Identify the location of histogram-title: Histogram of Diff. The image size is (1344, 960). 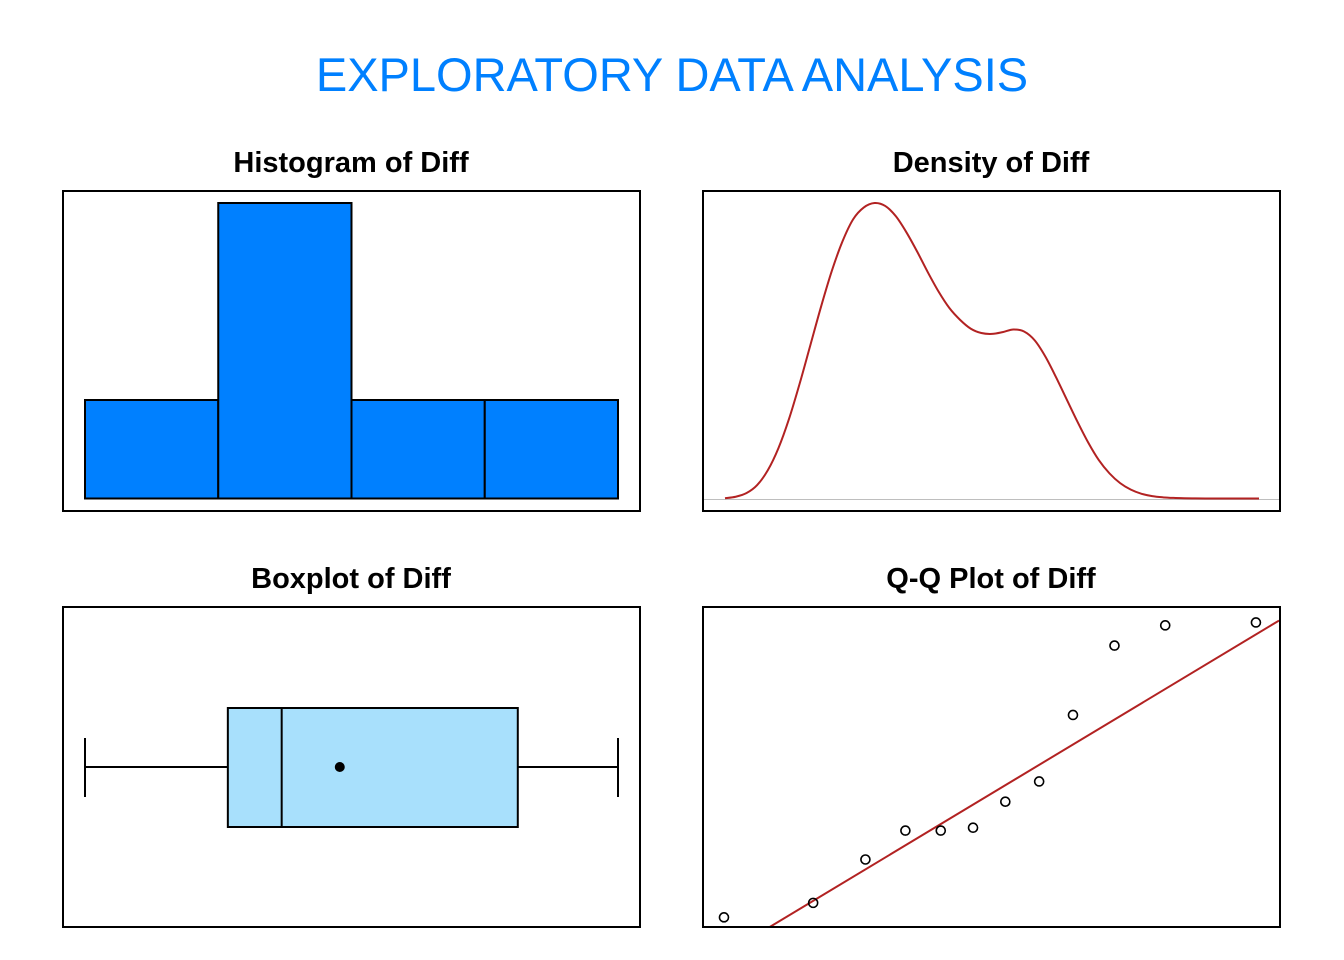
(351, 163).